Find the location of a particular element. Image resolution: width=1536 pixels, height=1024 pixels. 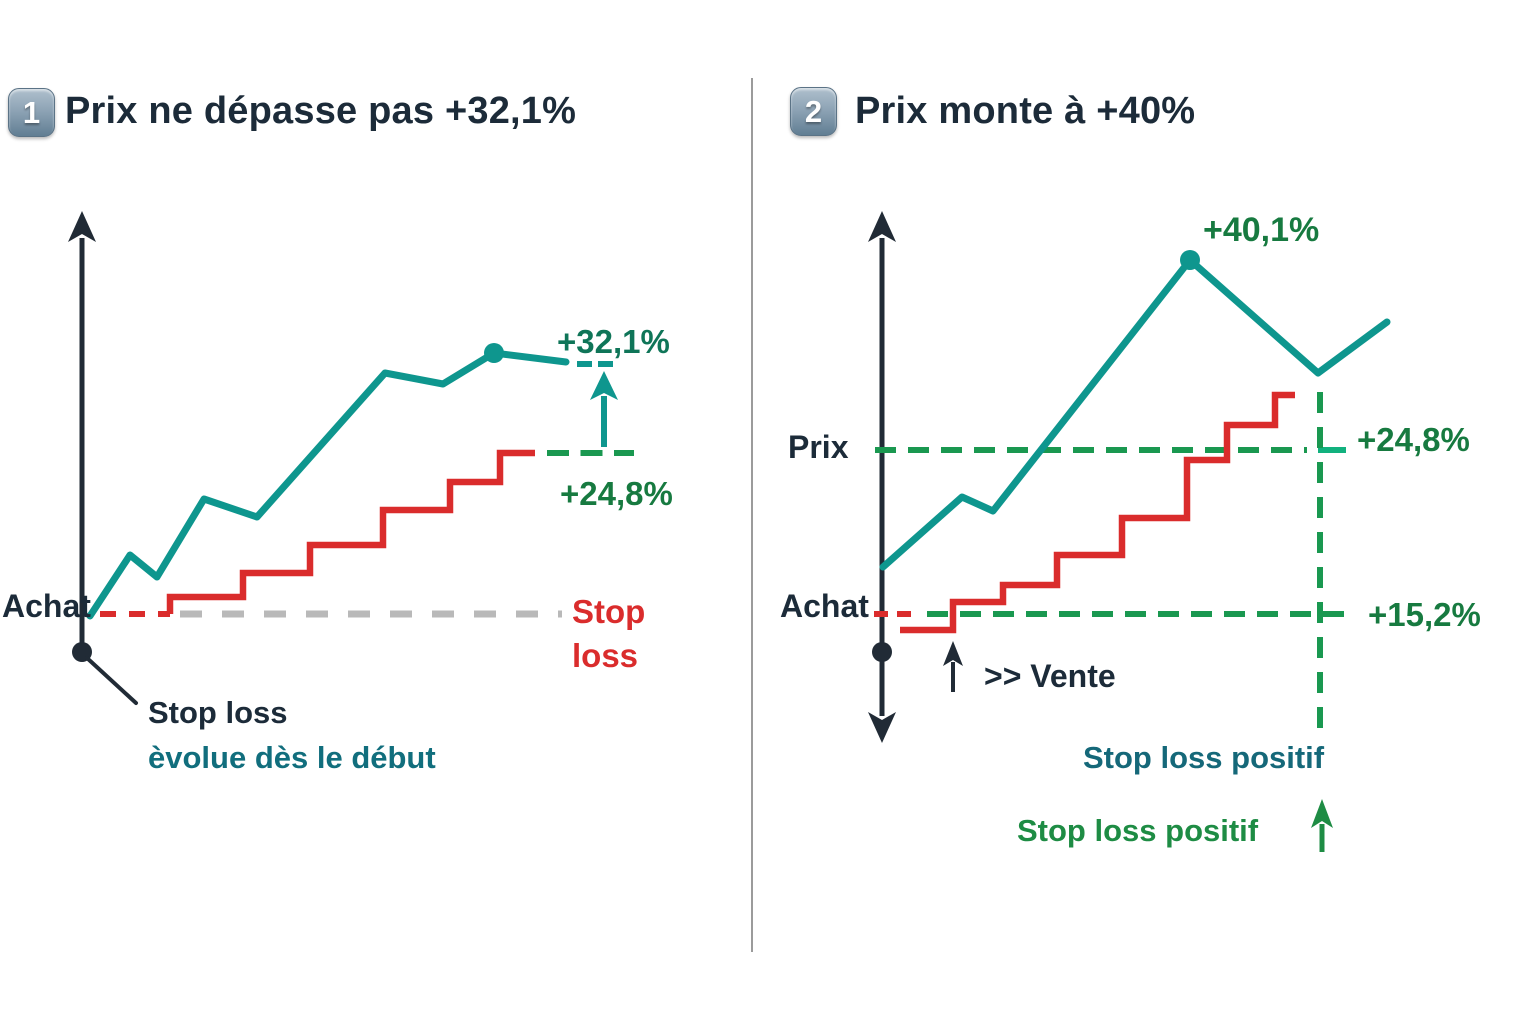

p2-price-line is located at coordinates (1135, 413).